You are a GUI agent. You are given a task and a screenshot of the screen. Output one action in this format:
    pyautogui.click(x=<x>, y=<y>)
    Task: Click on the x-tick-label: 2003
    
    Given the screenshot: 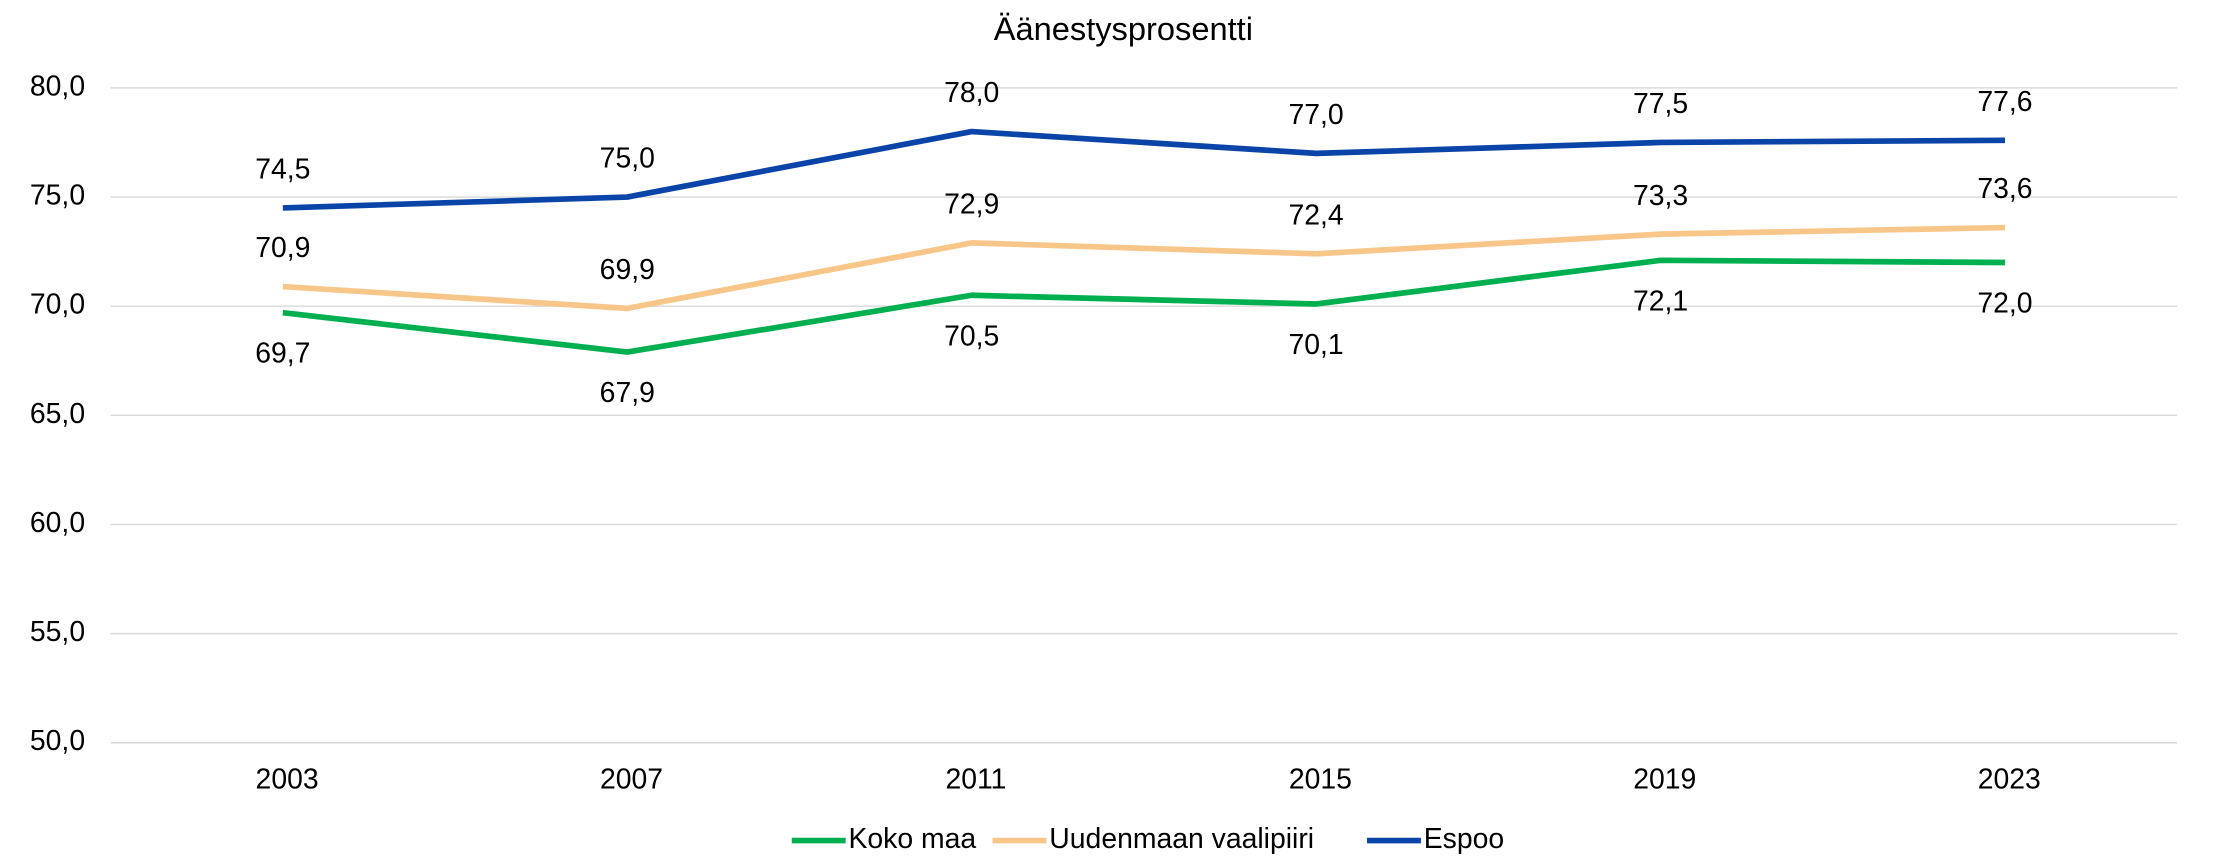 What is the action you would take?
    pyautogui.click(x=287, y=780)
    